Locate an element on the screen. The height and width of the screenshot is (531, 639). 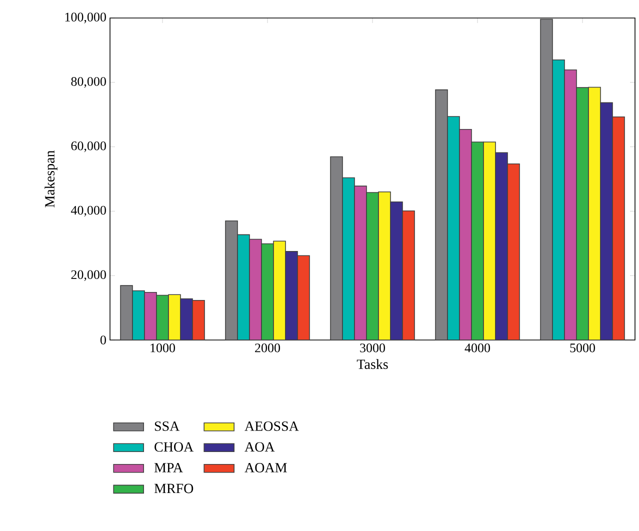
x-tick-label: 1000 is located at coordinates (163, 348).